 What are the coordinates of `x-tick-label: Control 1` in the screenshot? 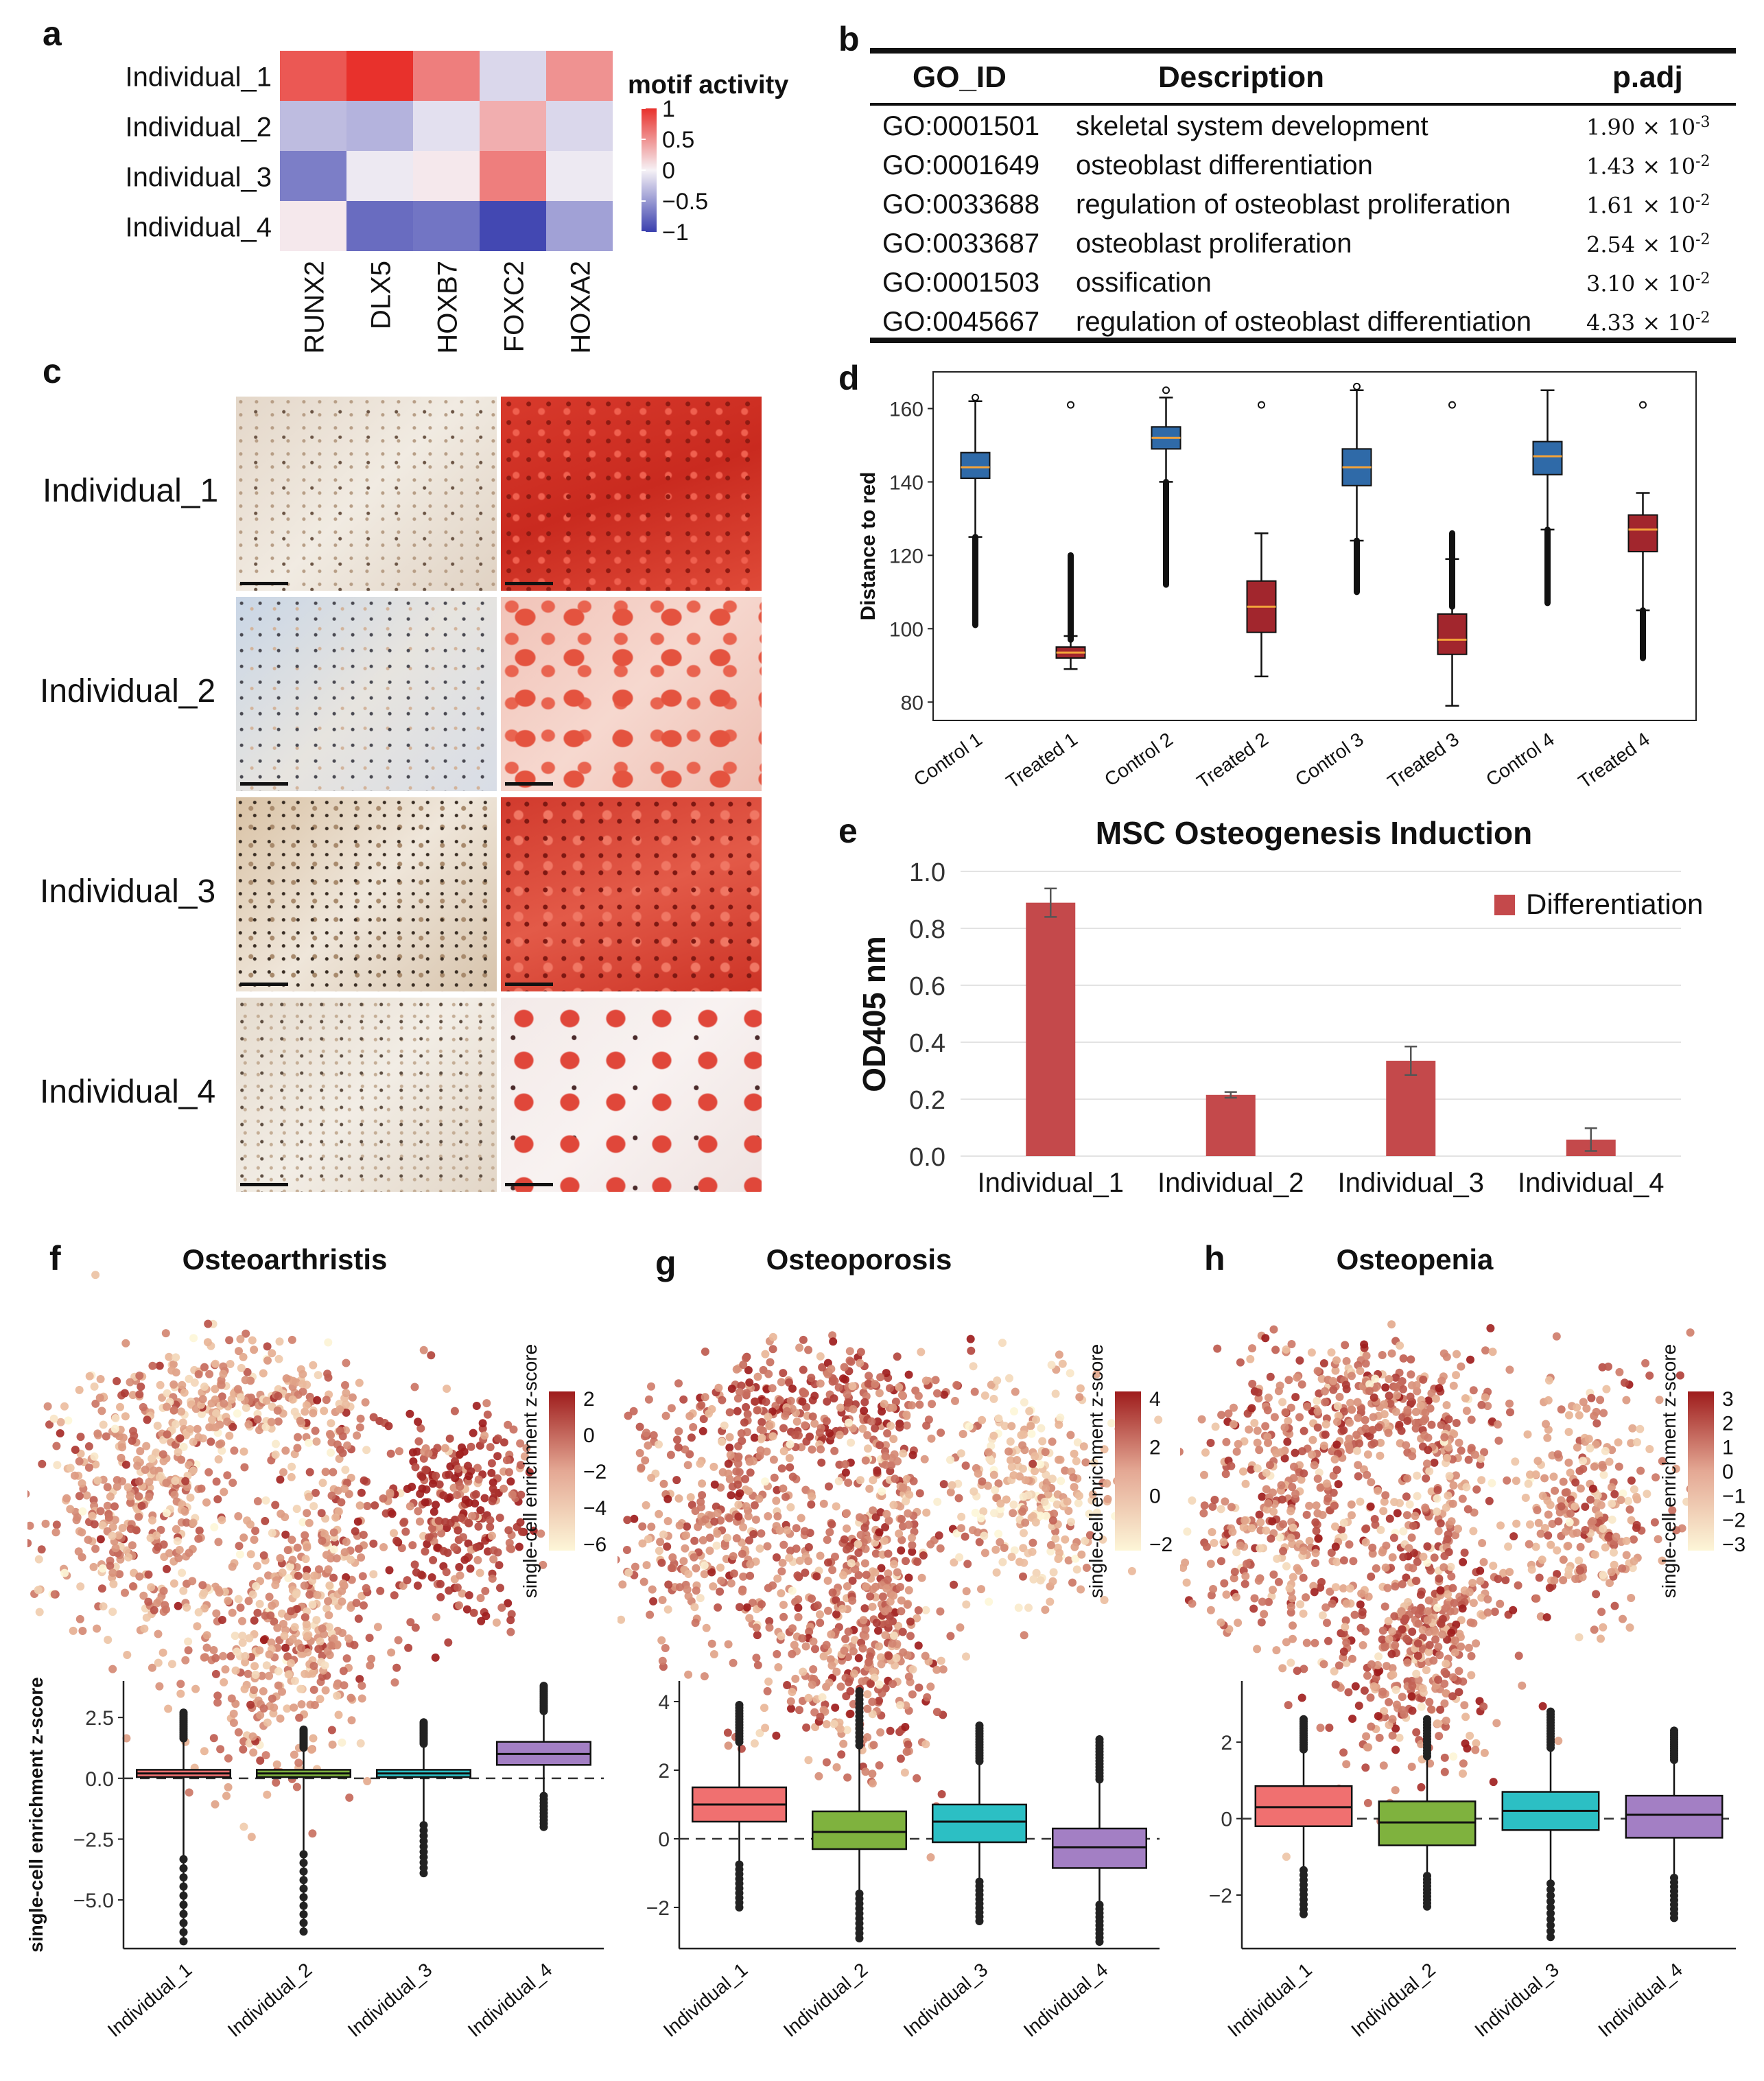 It's located at (948, 760).